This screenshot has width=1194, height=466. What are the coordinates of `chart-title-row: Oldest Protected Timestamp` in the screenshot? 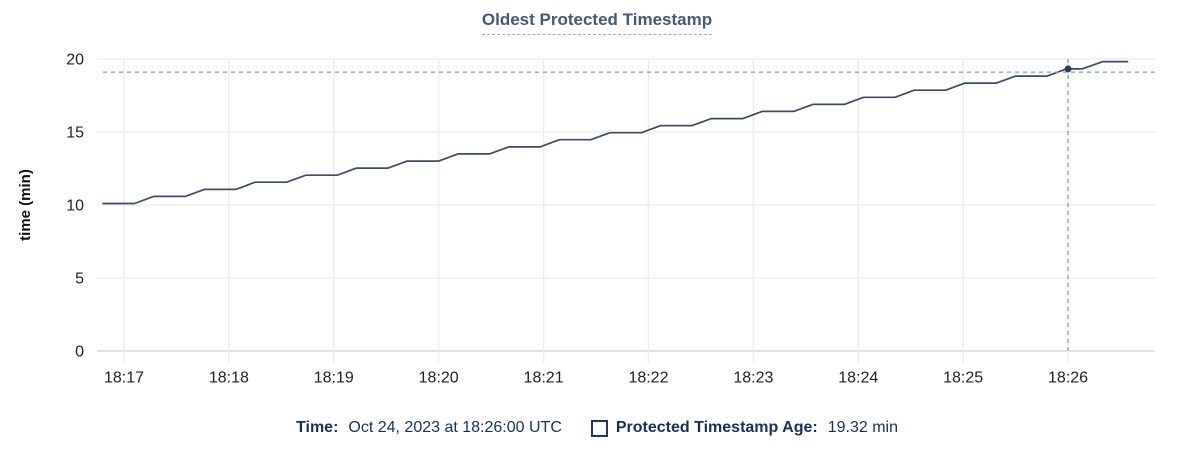 It's located at (597, 22).